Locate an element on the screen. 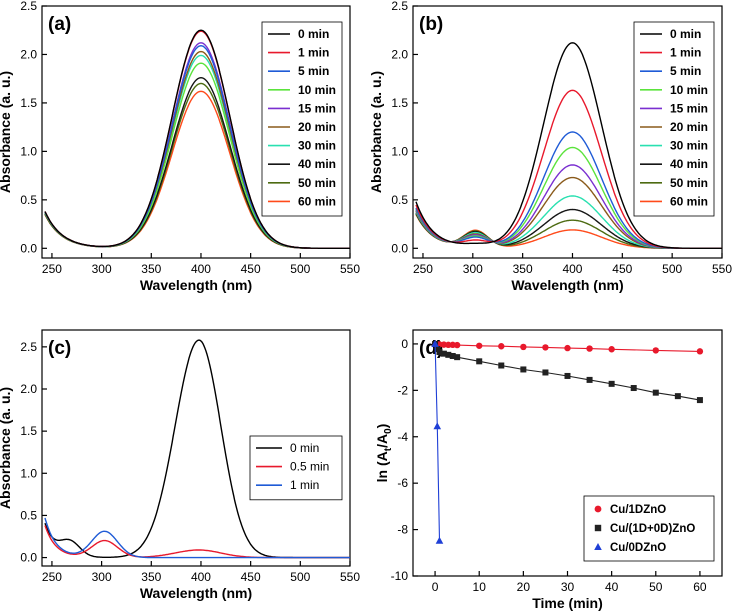 The image size is (734, 615). x-tick-label: 20 is located at coordinates (524, 587).